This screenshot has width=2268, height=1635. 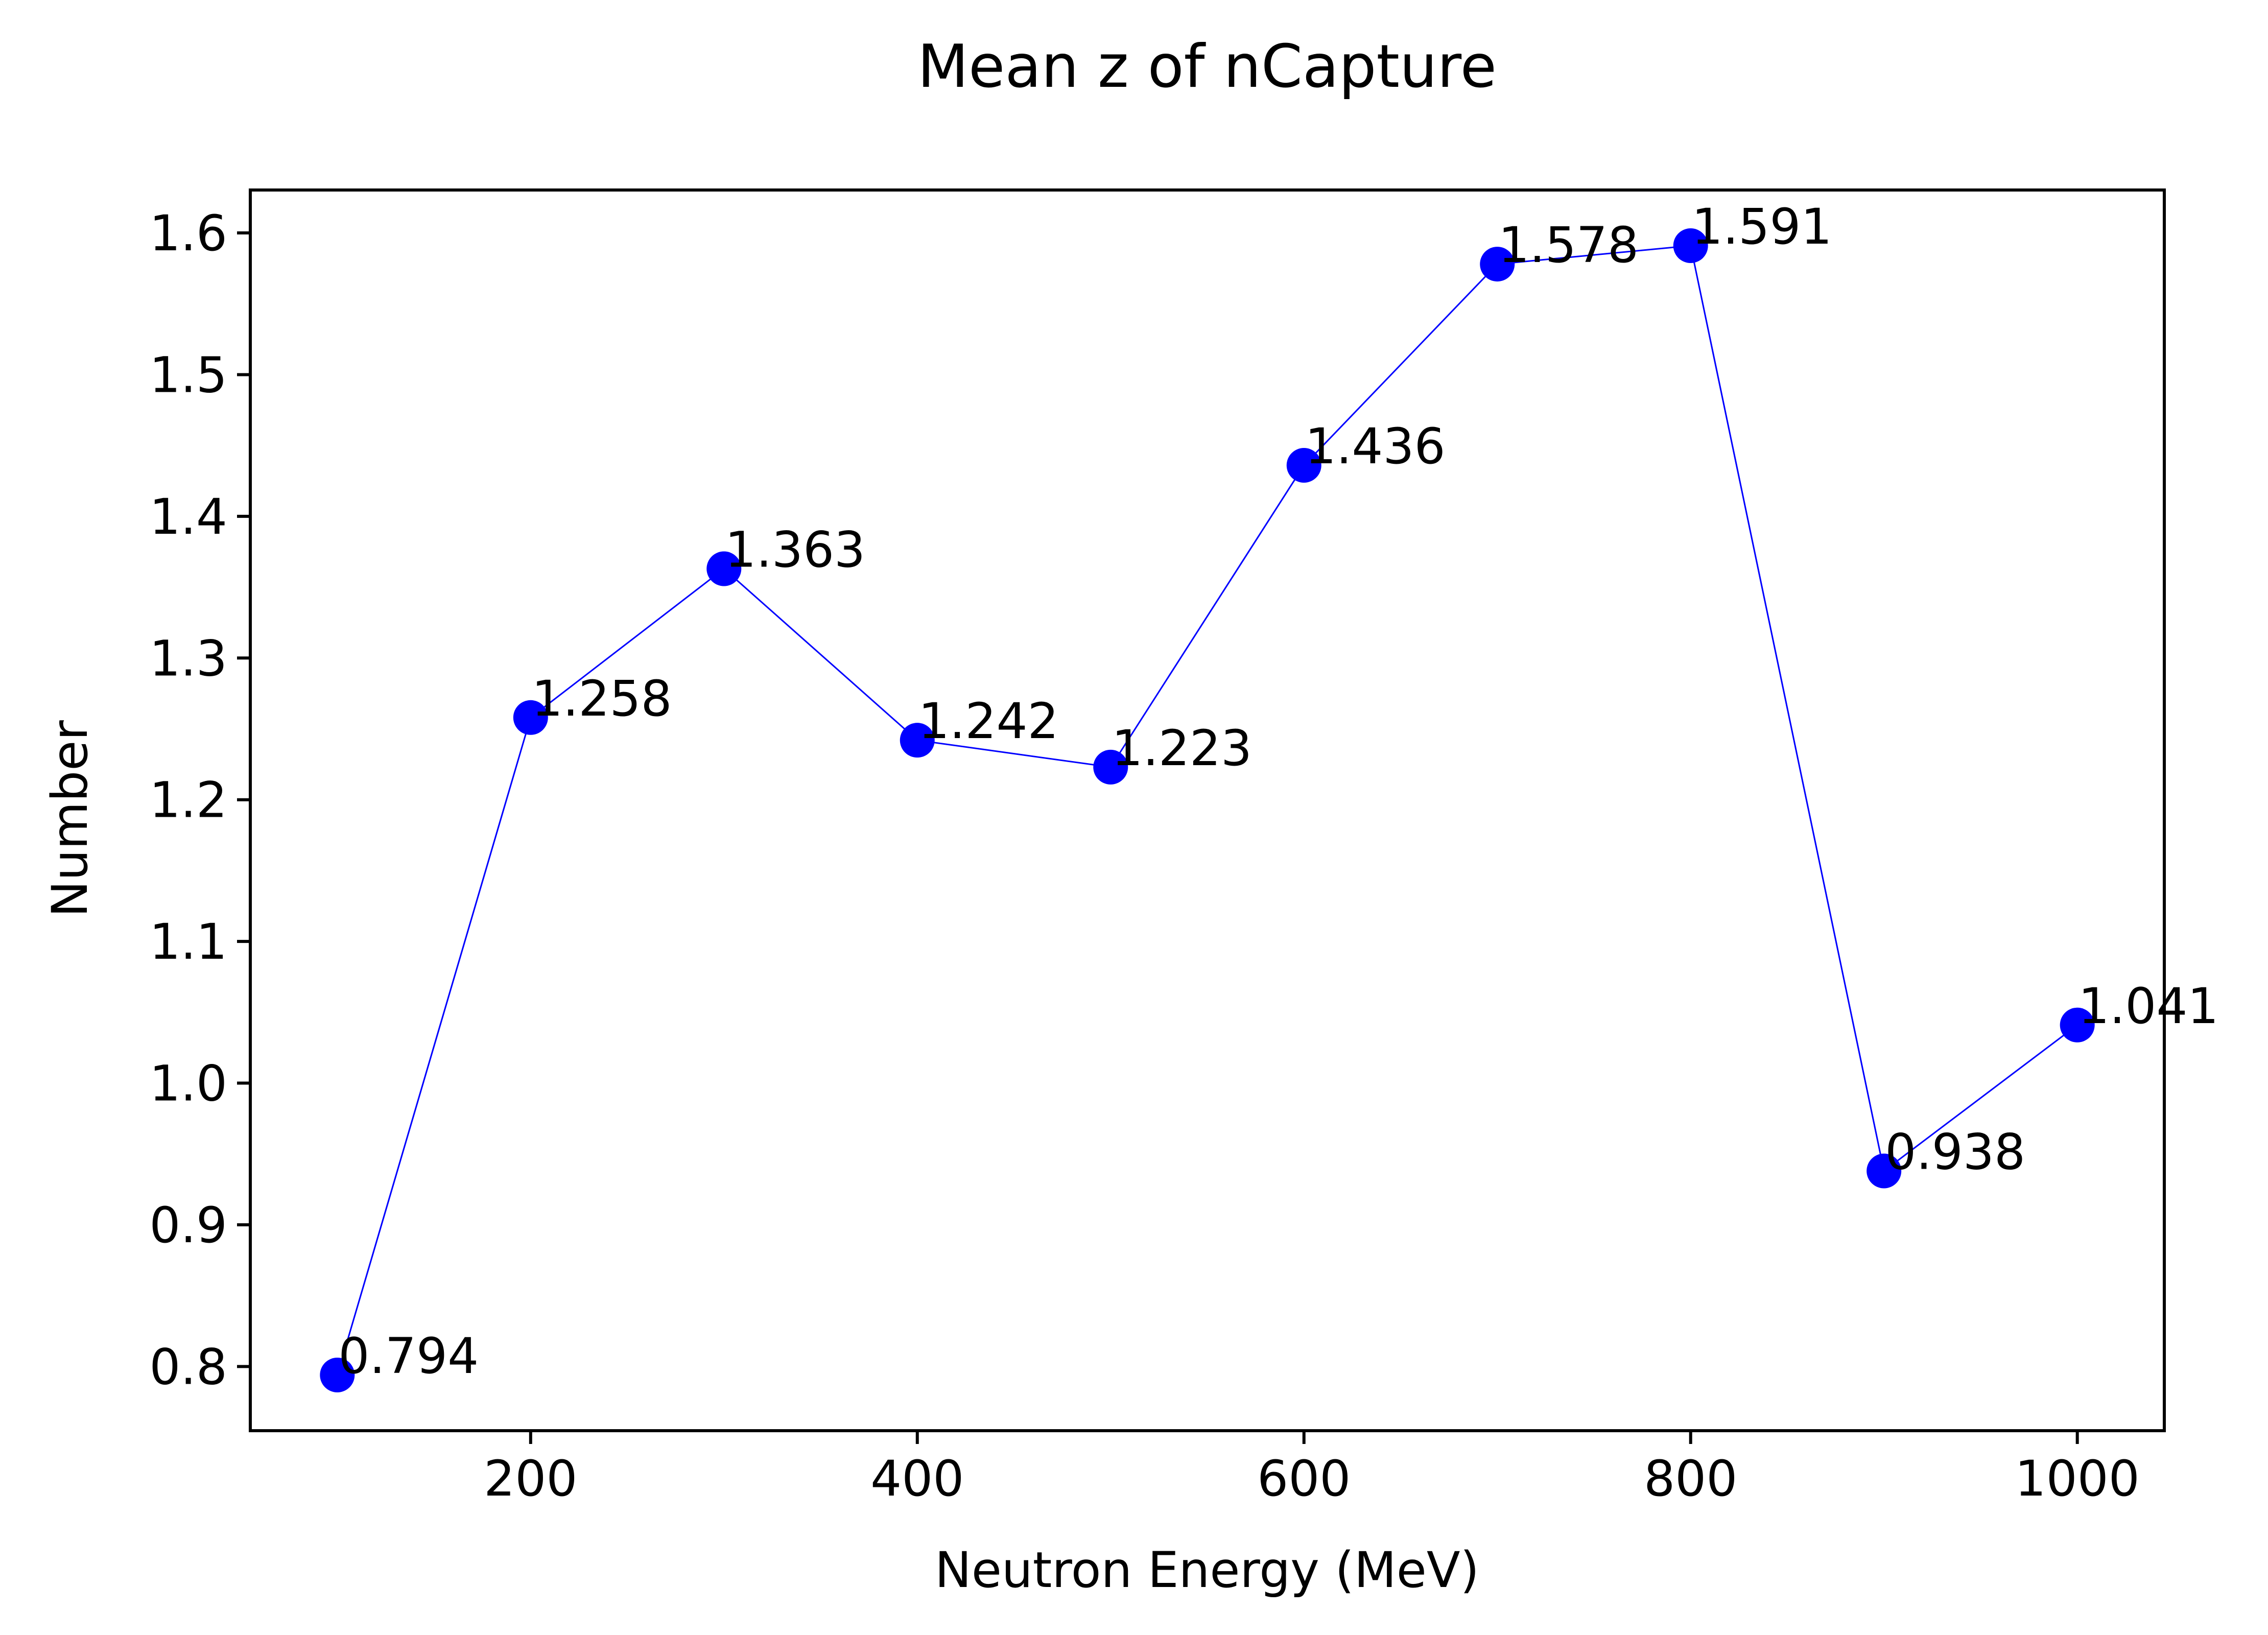 What do you see at coordinates (188, 941) in the screenshot?
I see `y-tick-label: 1.1` at bounding box center [188, 941].